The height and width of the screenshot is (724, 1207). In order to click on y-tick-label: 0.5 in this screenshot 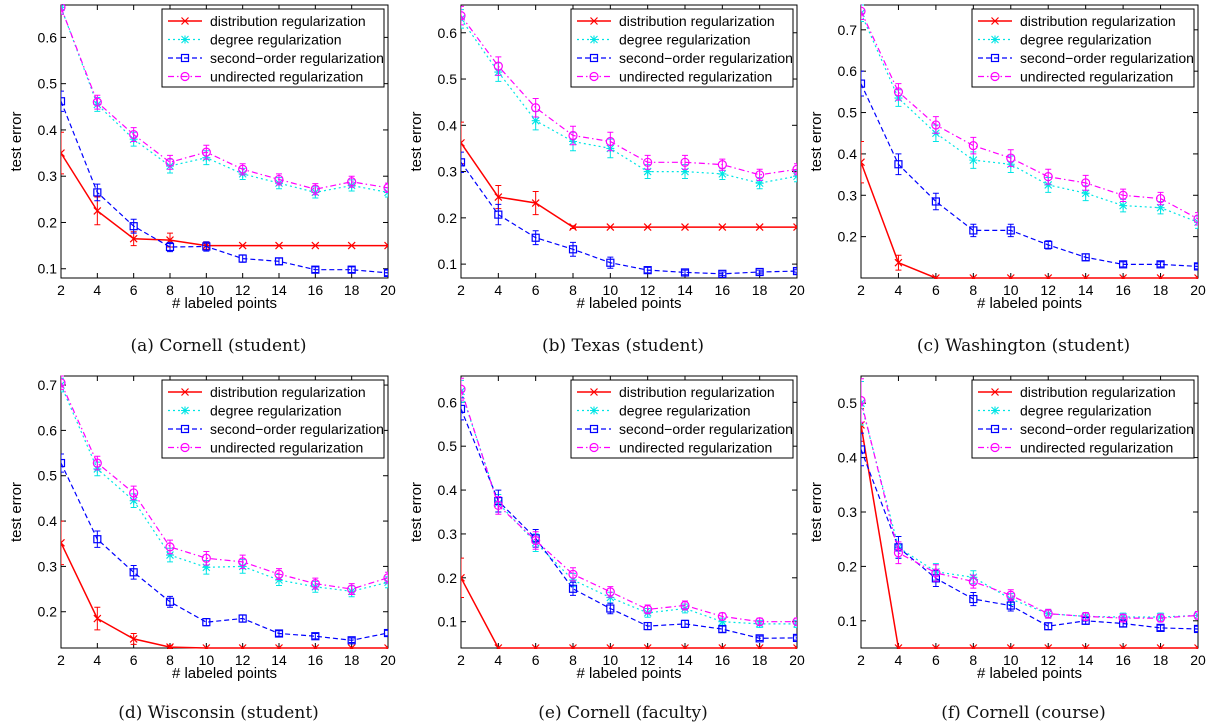, I will do `click(48, 84)`.